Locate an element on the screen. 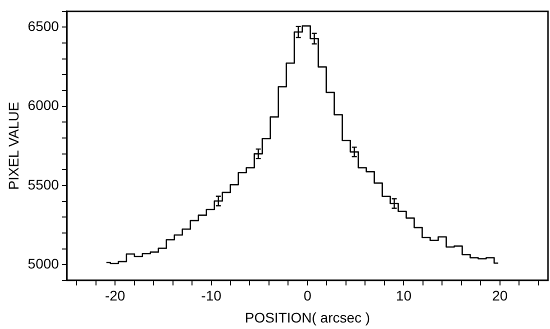 The width and height of the screenshot is (550, 329). y-axis-title: PIXEL VALUE is located at coordinates (13, 146).